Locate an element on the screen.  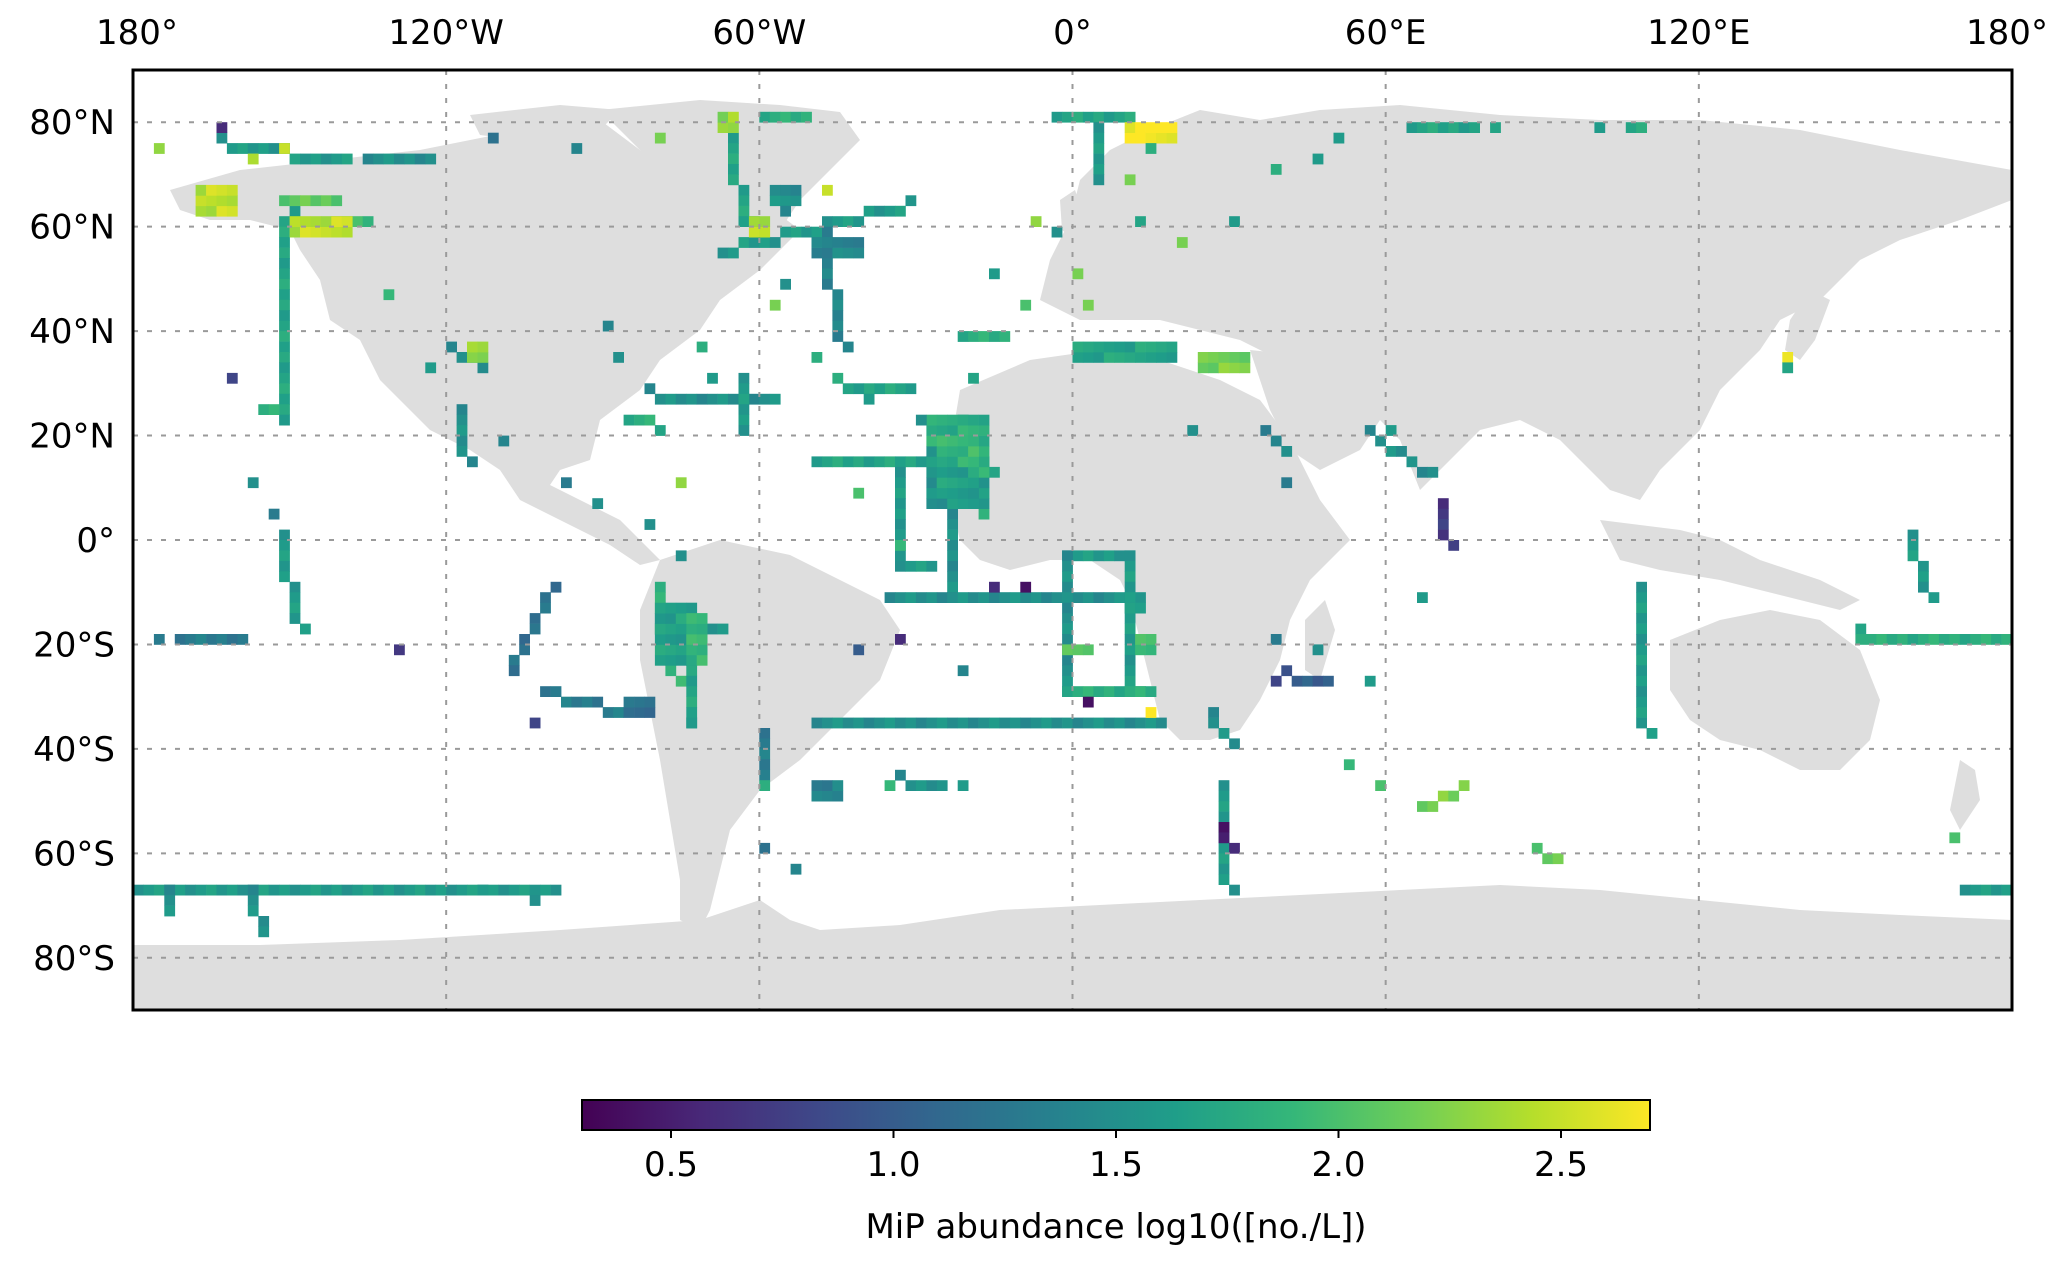
colorbar-ticks: 0.5 1.0 1.5 2.0 2.5 is located at coordinates (1116, 1157).